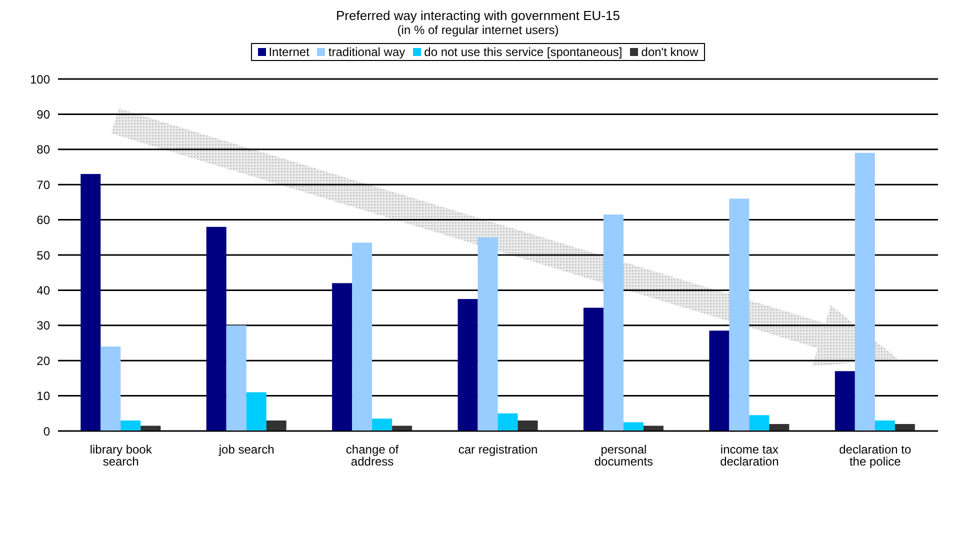 Image resolution: width=959 pixels, height=560 pixels. I want to click on y-tick-label: 40, so click(43, 290).